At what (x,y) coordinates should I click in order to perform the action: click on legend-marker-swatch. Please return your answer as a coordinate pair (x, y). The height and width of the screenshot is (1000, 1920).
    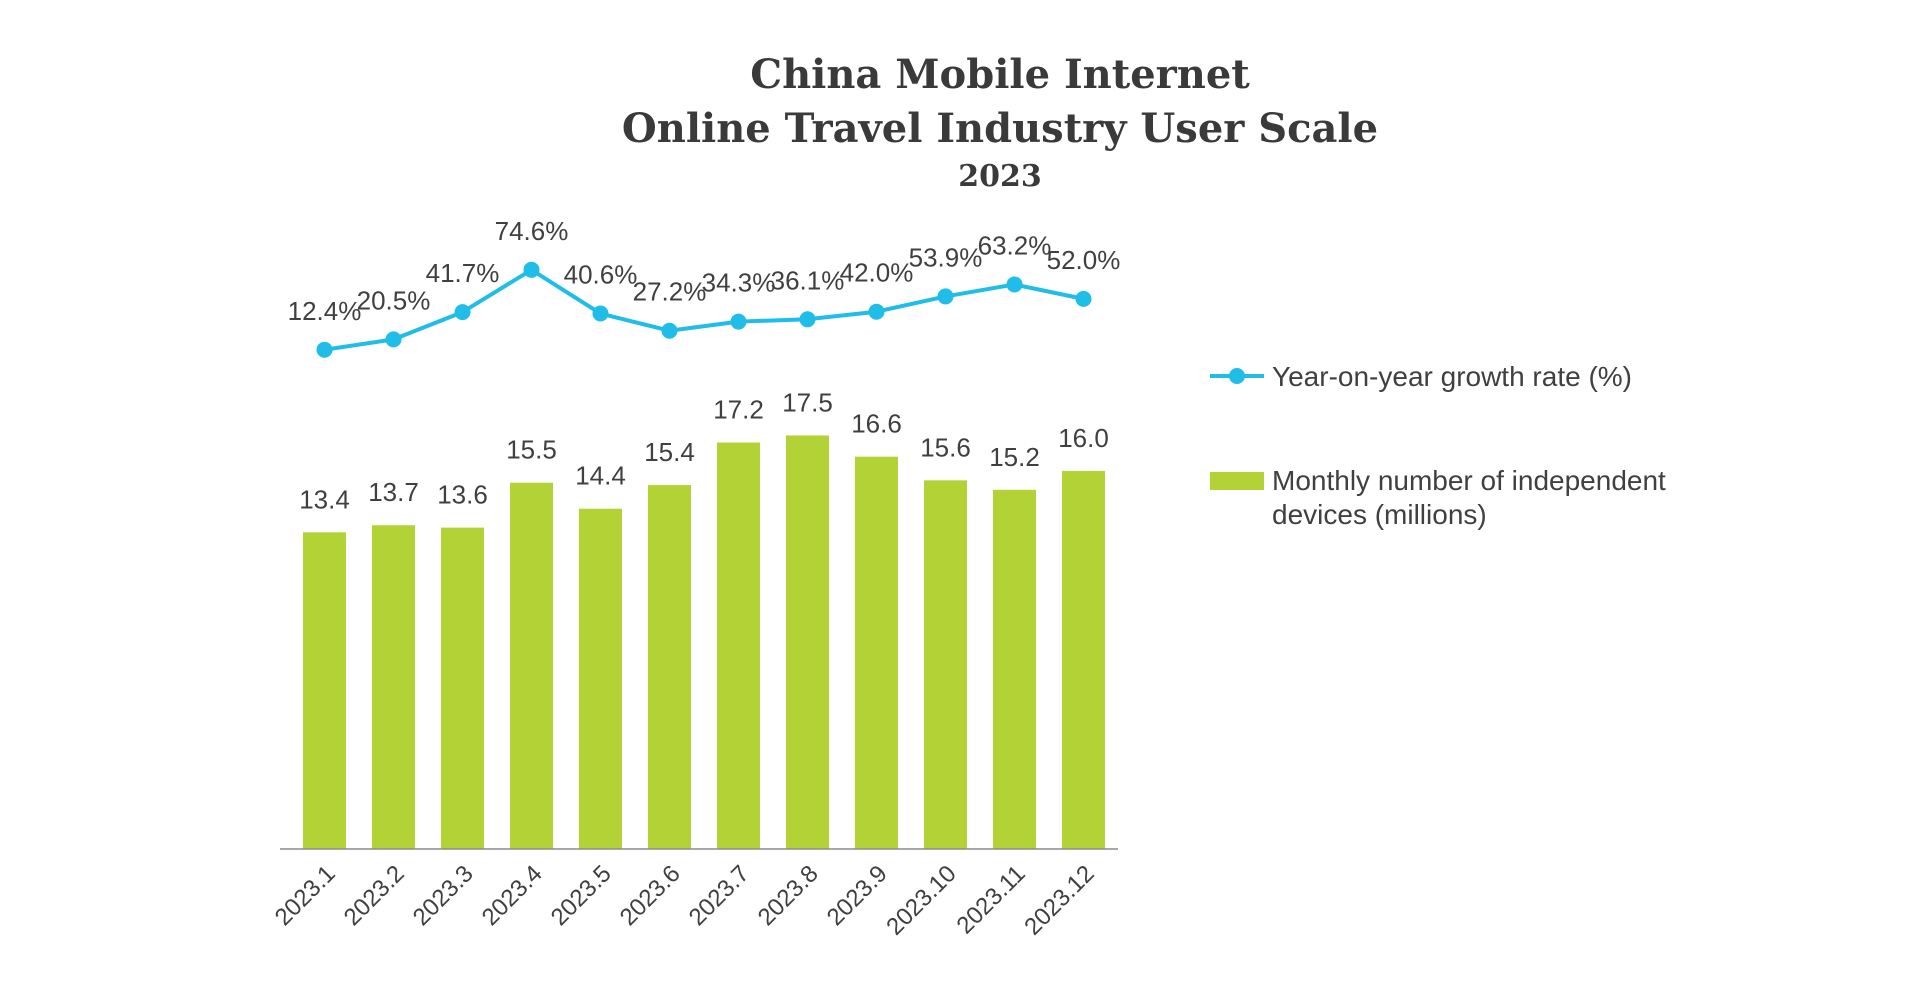
    Looking at the image, I should click on (1237, 376).